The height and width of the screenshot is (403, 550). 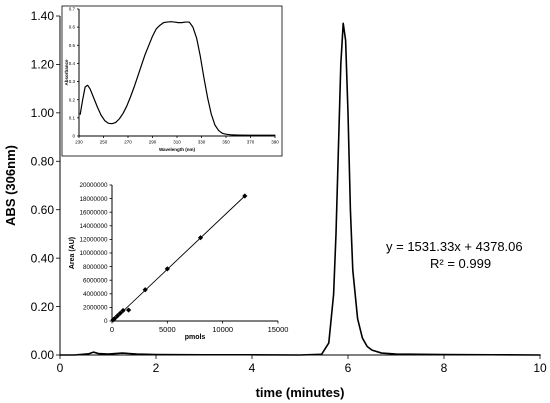 What do you see at coordinates (275, 142) in the screenshot?
I see `inset-spectrum-x-tick-label: 390` at bounding box center [275, 142].